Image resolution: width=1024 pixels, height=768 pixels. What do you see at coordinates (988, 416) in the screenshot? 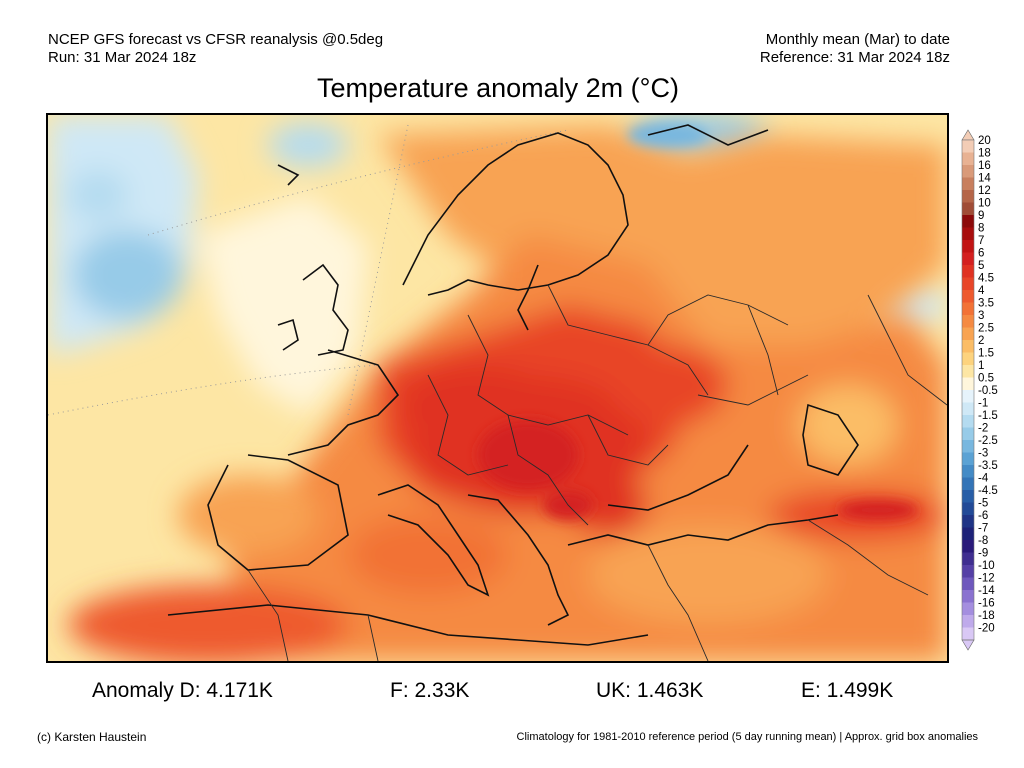
I see `colorbar-label: -1.5` at bounding box center [988, 416].